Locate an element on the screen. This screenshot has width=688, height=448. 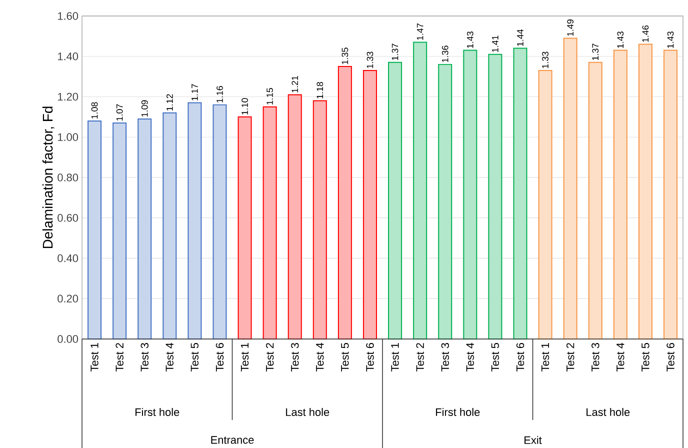
y-tick-label: 1.40 is located at coordinates (68, 56).